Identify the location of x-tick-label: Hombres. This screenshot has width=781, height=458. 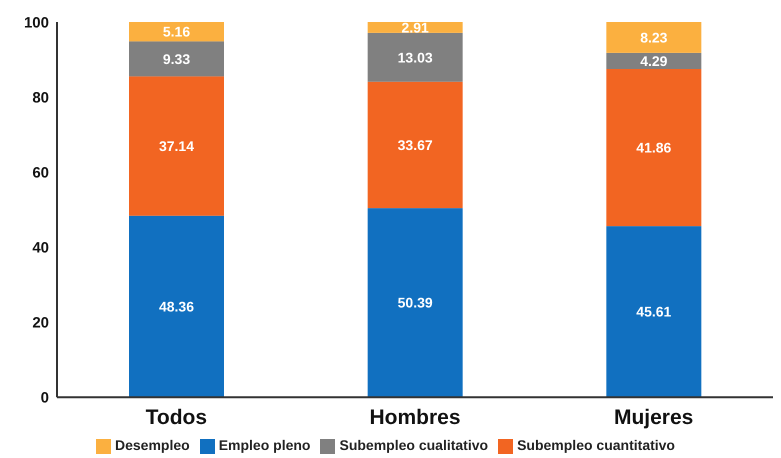
(415, 418).